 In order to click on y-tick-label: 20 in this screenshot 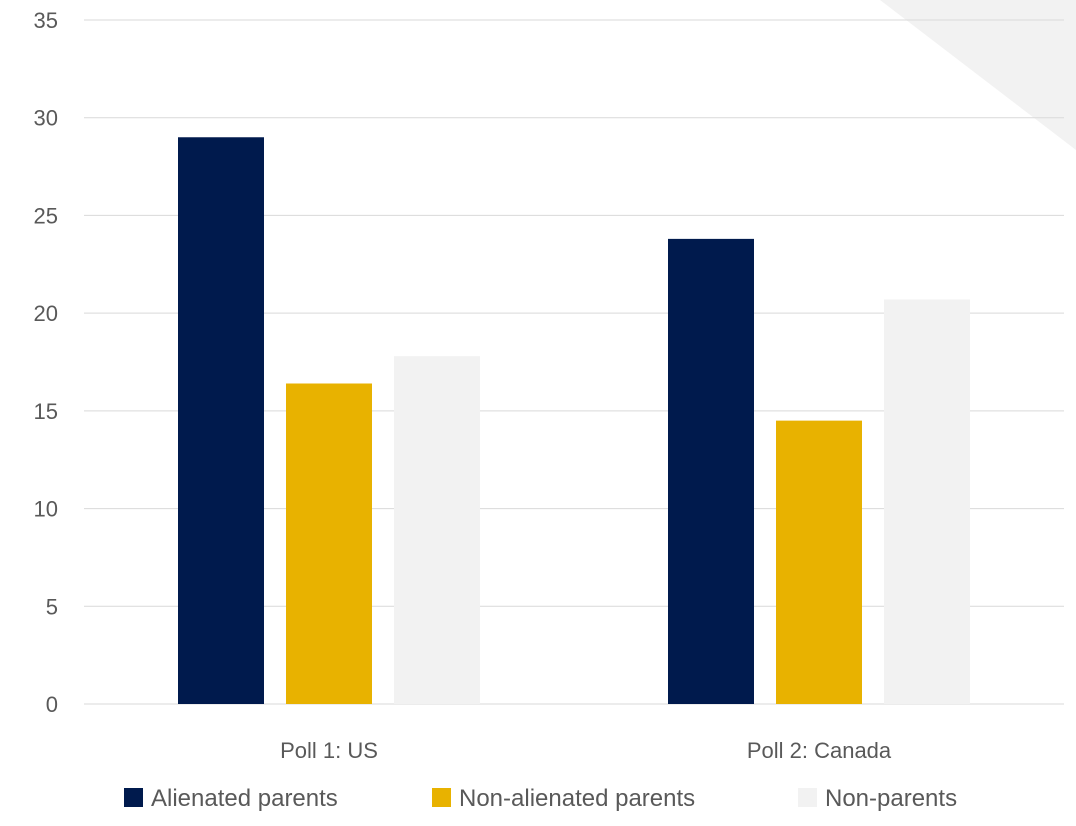, I will do `click(46, 313)`.